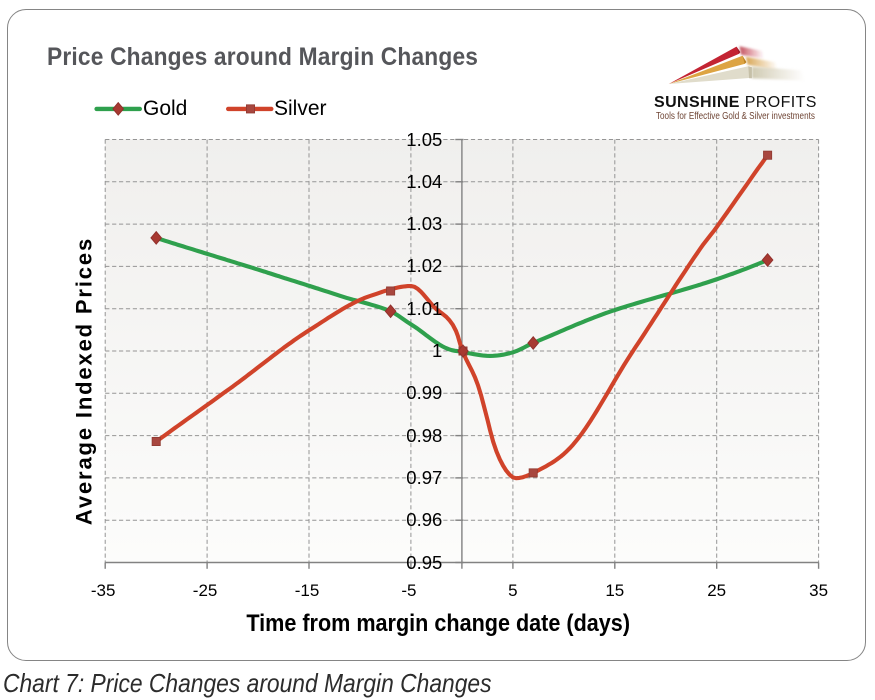 The image size is (875, 700). I want to click on svg-text: Average Indexed Prices, so click(84, 381).